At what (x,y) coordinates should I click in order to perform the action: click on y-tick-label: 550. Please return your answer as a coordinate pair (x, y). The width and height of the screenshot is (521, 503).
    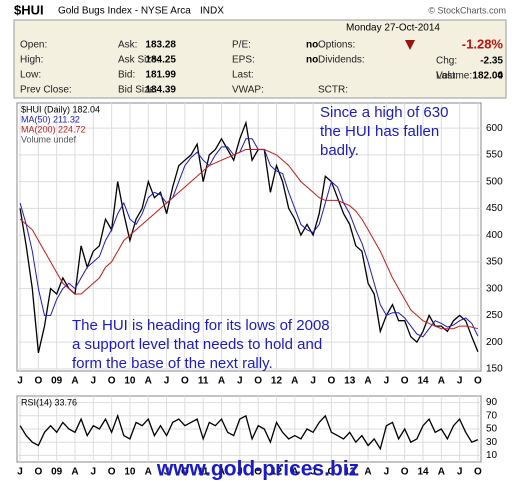
    Looking at the image, I should click on (494, 155).